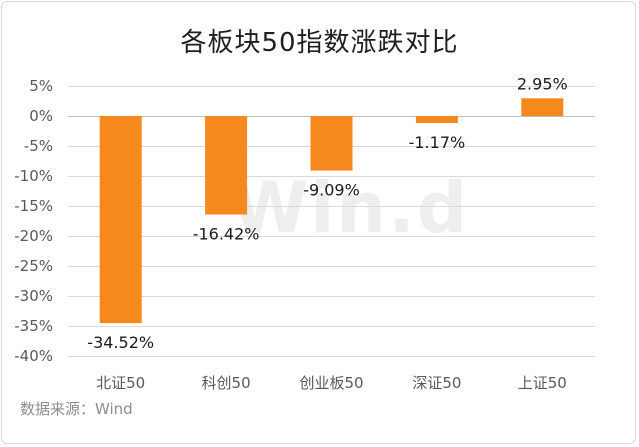 This screenshot has width=639, height=447. I want to click on x-axis-categories: 北证50 科创50 创业板50 深证50 上证50, so click(331, 383).